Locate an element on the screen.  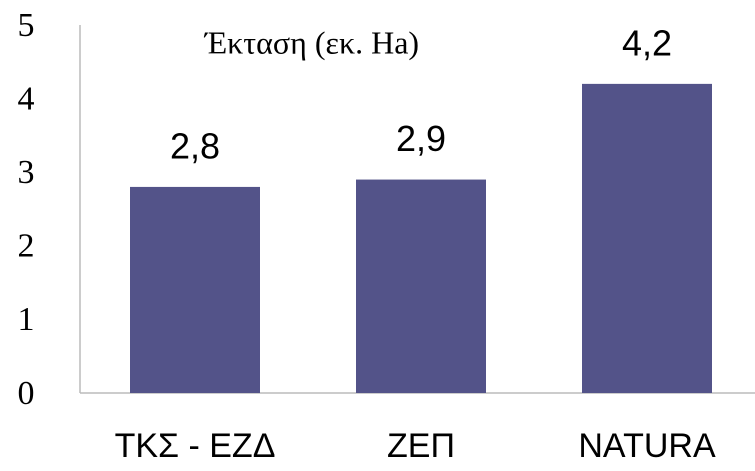
x-tick-label: ΖΕΠ is located at coordinates (421, 446).